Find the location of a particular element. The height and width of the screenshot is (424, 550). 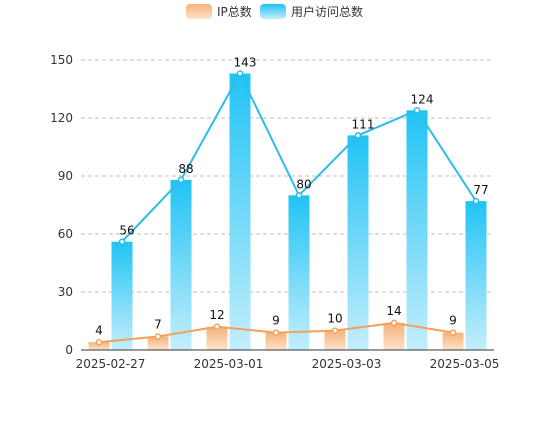

data-label-ip: 12 is located at coordinates (216, 315).